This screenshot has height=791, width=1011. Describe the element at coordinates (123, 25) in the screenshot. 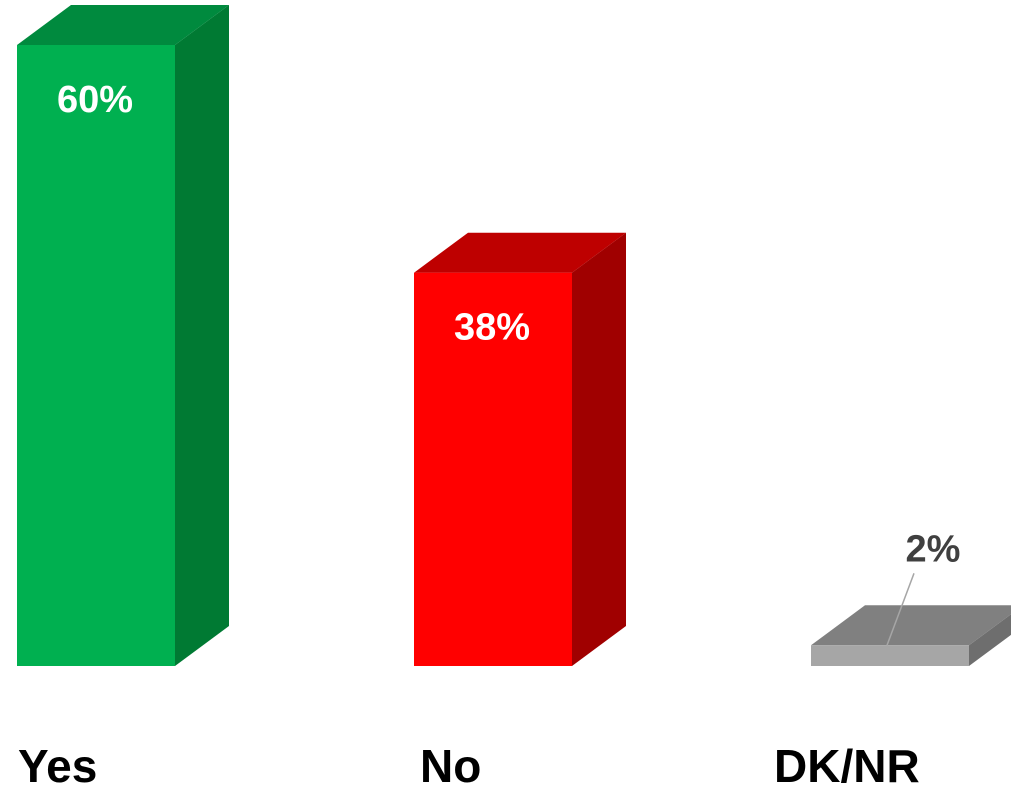

I see `bar-top-yes` at that location.